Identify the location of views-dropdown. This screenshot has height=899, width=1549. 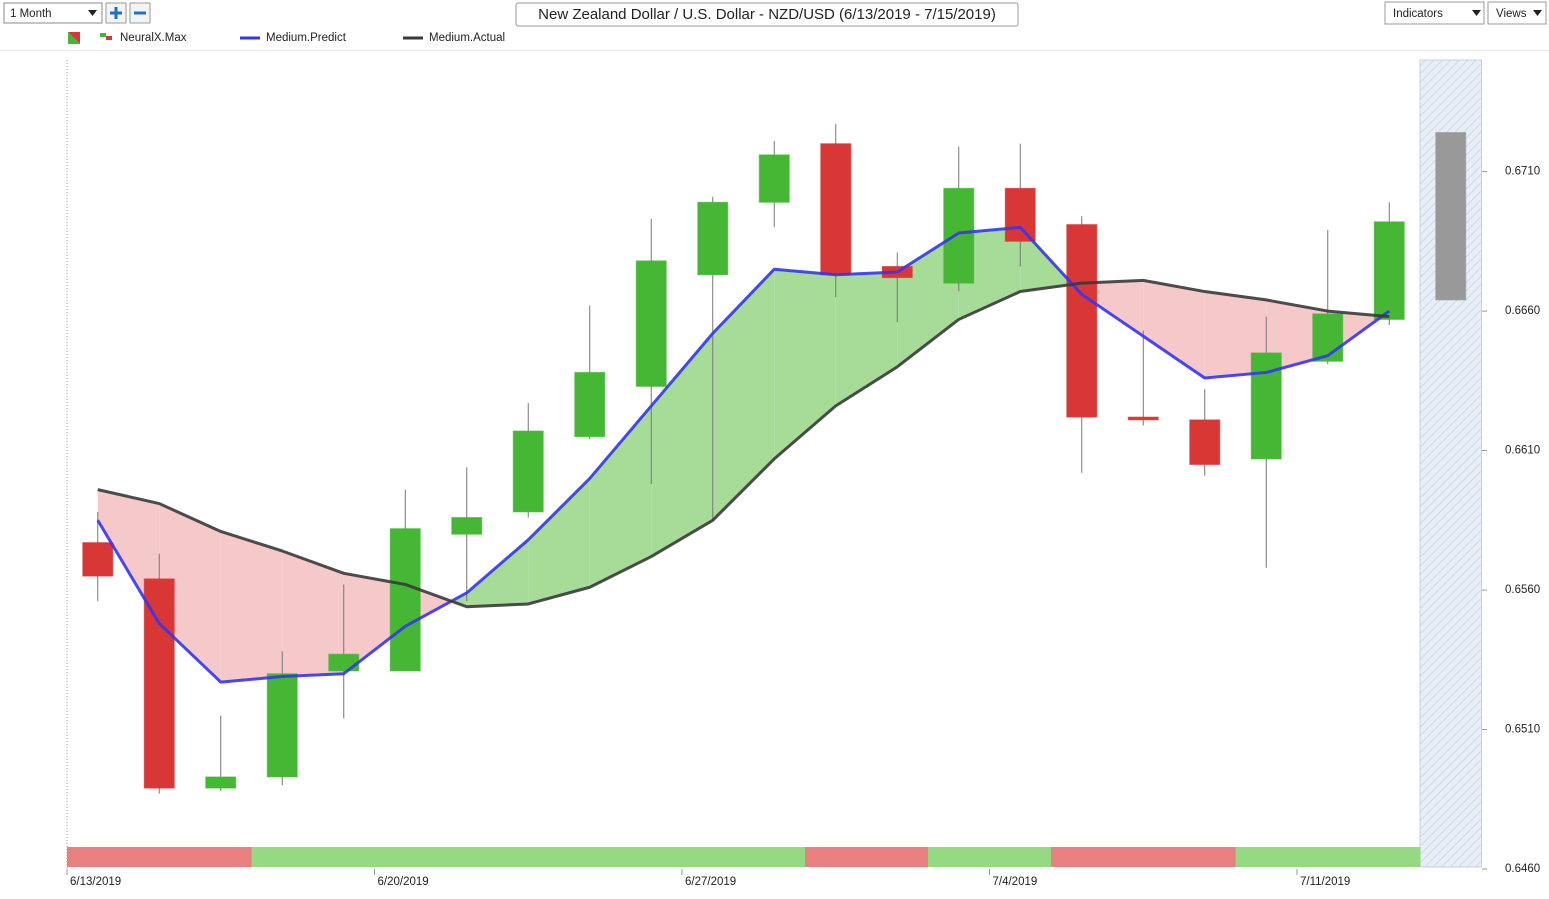
(1517, 13).